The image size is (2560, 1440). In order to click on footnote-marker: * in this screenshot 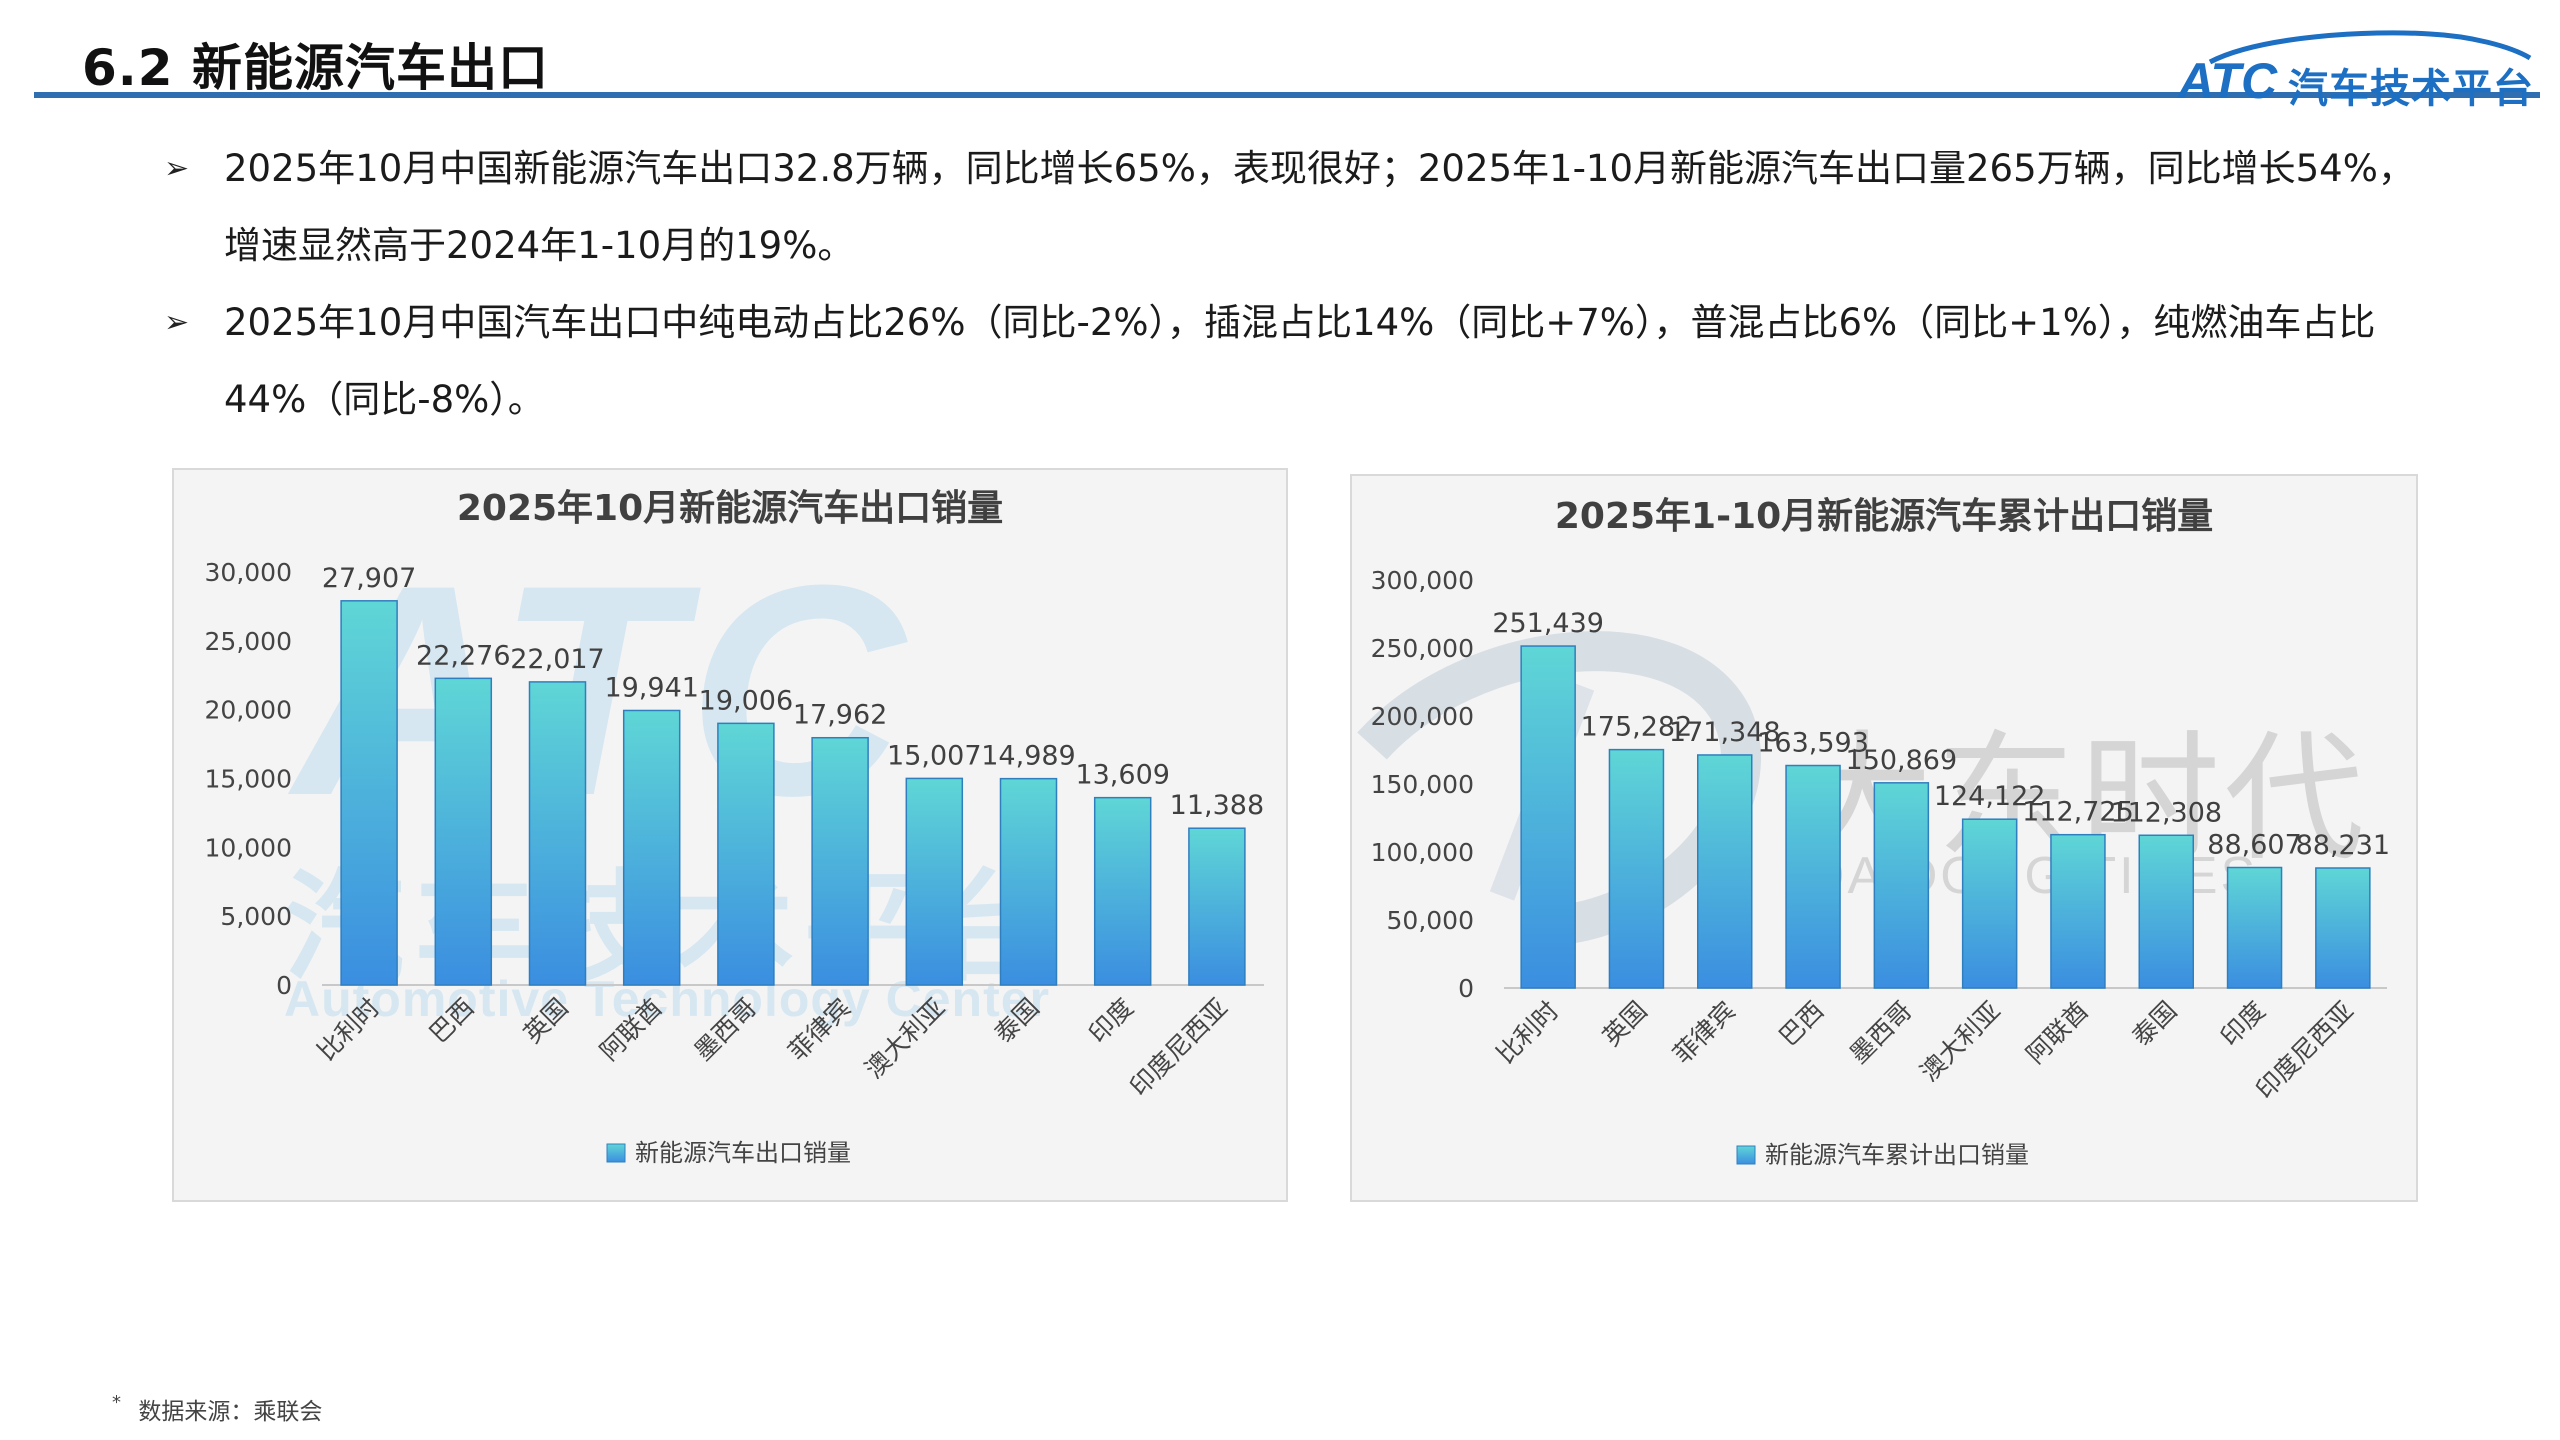, I will do `click(116, 1402)`.